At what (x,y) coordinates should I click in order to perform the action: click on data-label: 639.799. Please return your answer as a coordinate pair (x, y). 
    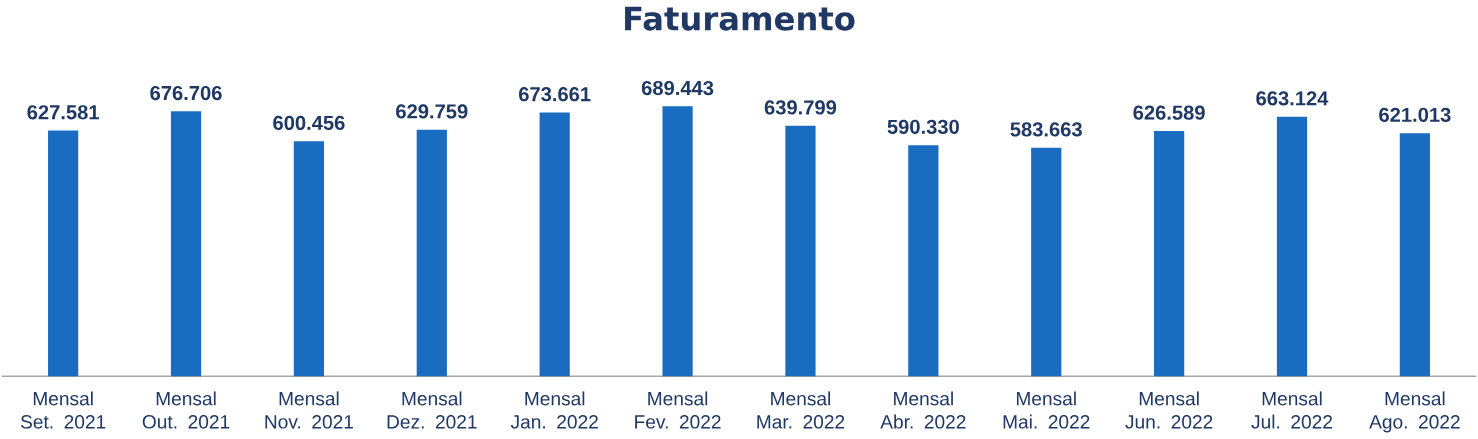
    Looking at the image, I should click on (800, 107).